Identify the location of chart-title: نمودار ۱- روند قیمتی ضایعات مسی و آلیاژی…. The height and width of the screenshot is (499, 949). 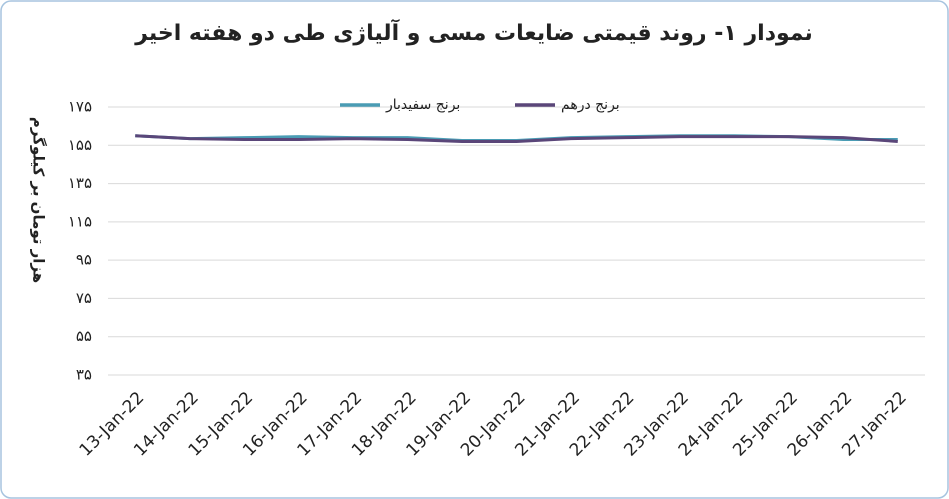
(473, 32).